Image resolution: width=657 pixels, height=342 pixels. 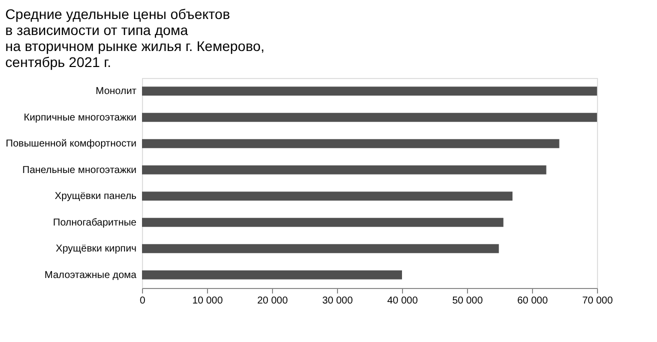 What do you see at coordinates (402, 301) in the screenshot?
I see `x-tick-label: 40 000` at bounding box center [402, 301].